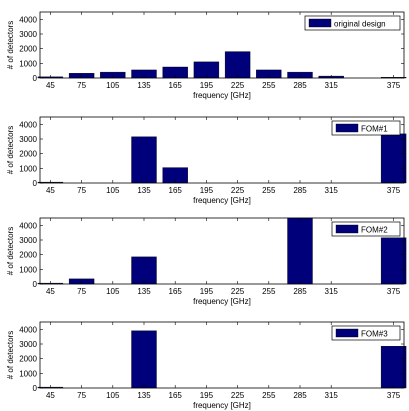 The width and height of the screenshot is (409, 411). What do you see at coordinates (374, 334) in the screenshot?
I see `legend-label: FOM#3` at bounding box center [374, 334].